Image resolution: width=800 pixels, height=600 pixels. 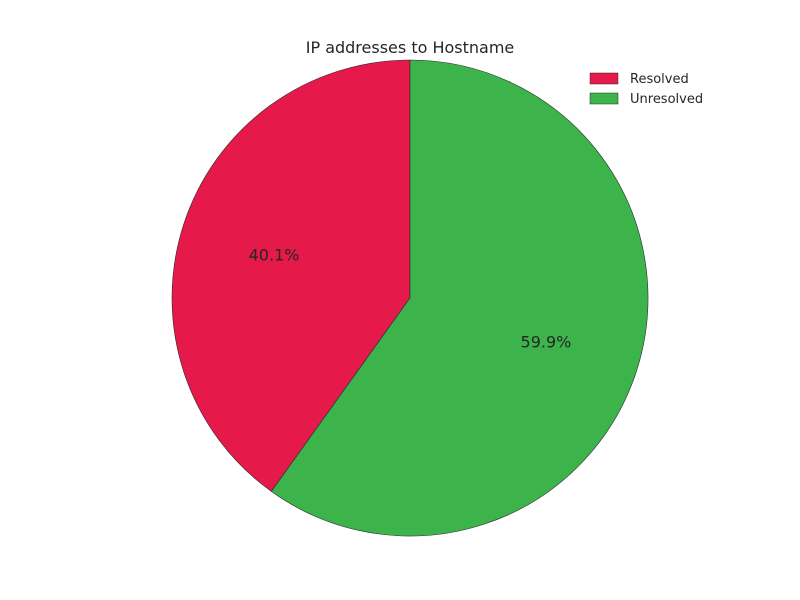 What do you see at coordinates (274, 254) in the screenshot?
I see `pie-label-resolved: 40.1%` at bounding box center [274, 254].